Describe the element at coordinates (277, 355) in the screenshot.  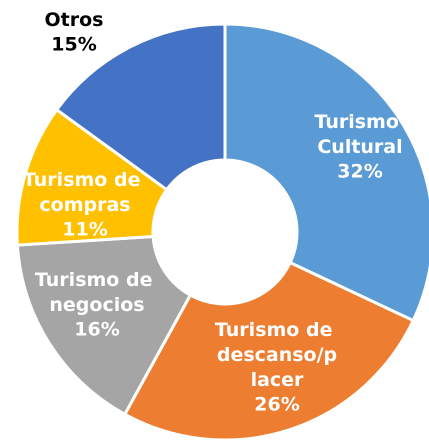
I see `slice-label: Turismo de descanso/p lacer` at that location.